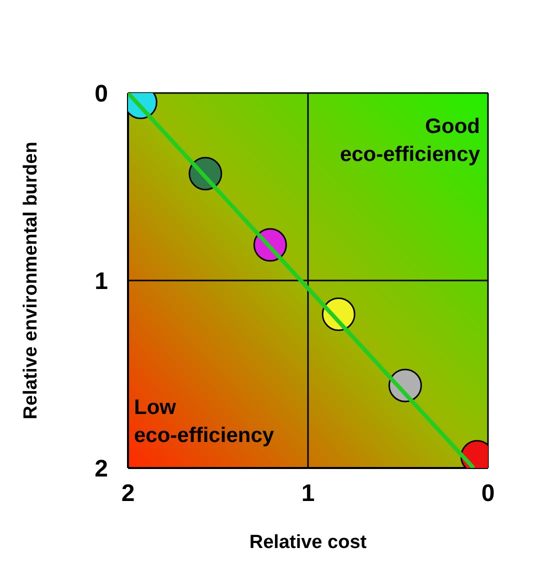  What do you see at coordinates (101, 469) in the screenshot?
I see `y-tick-label: 2` at bounding box center [101, 469].